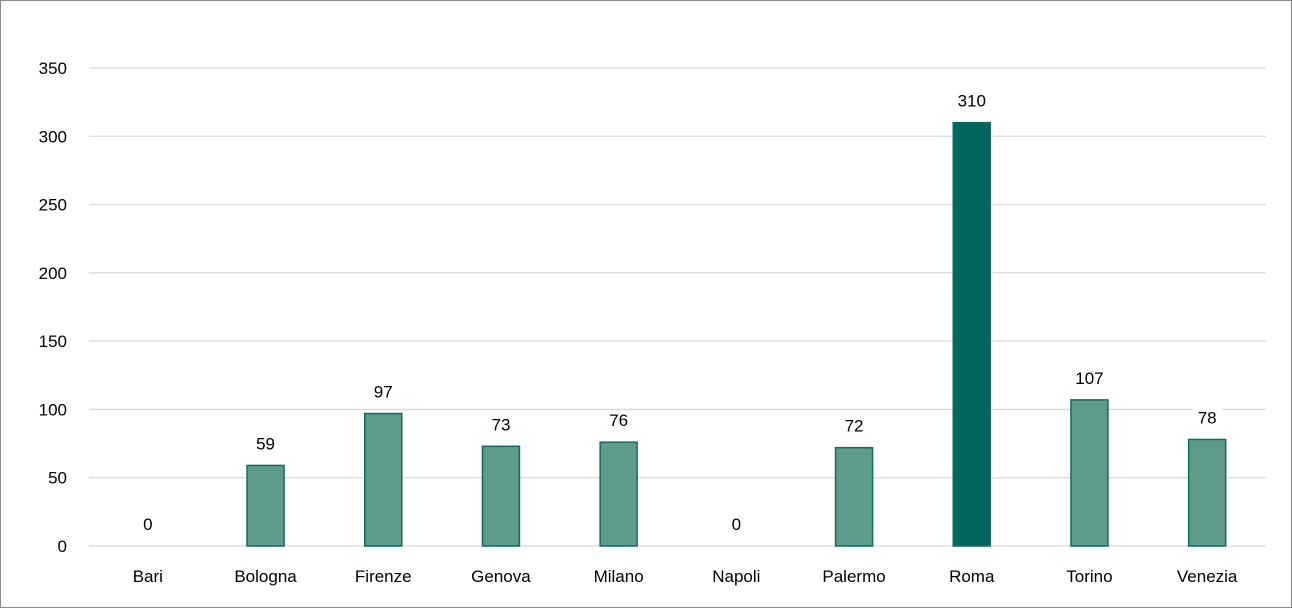  I want to click on bar-milano, so click(618, 494).